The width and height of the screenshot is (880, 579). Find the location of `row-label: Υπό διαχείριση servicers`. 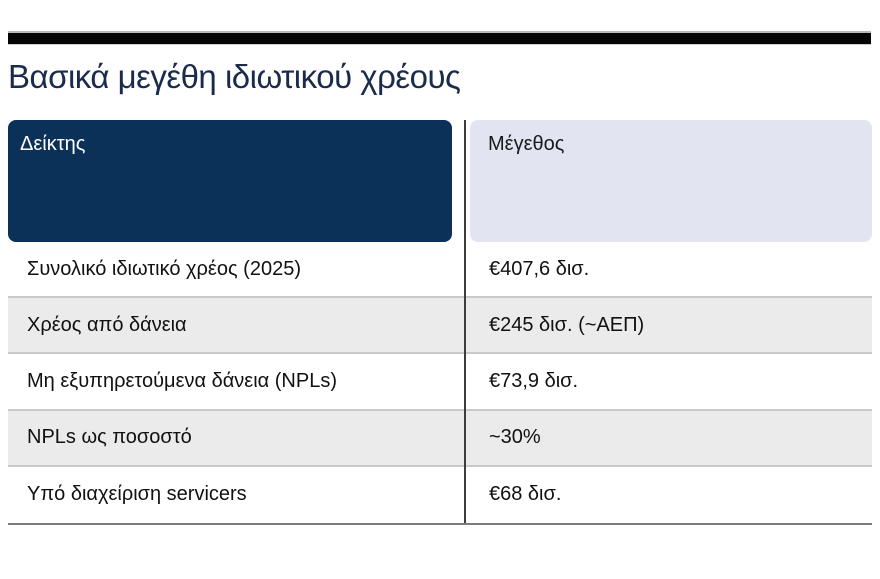

row-label: Υπό διαχείριση servicers is located at coordinates (137, 494).